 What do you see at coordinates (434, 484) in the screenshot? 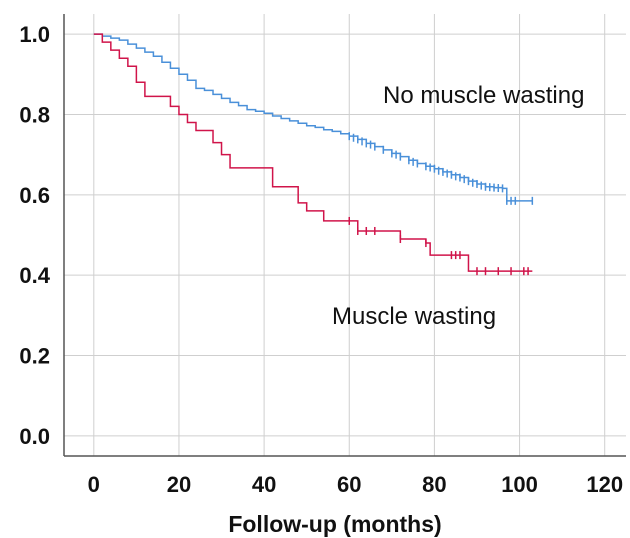
I see `x-tick-label: 80` at bounding box center [434, 484].